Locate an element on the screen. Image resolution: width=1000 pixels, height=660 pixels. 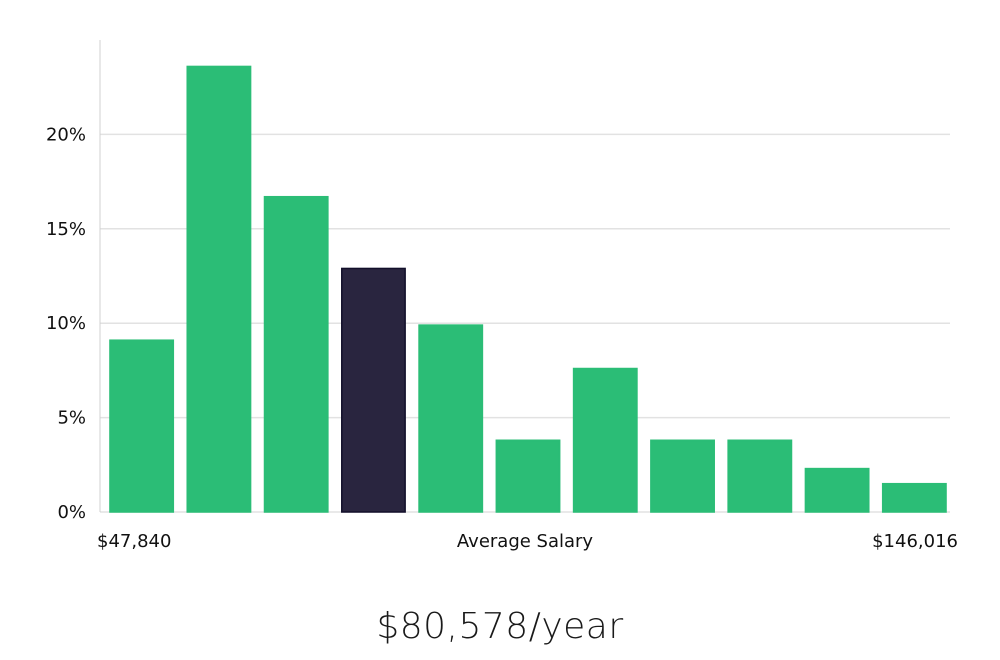
y-tick-label: 20% is located at coordinates (66, 134).